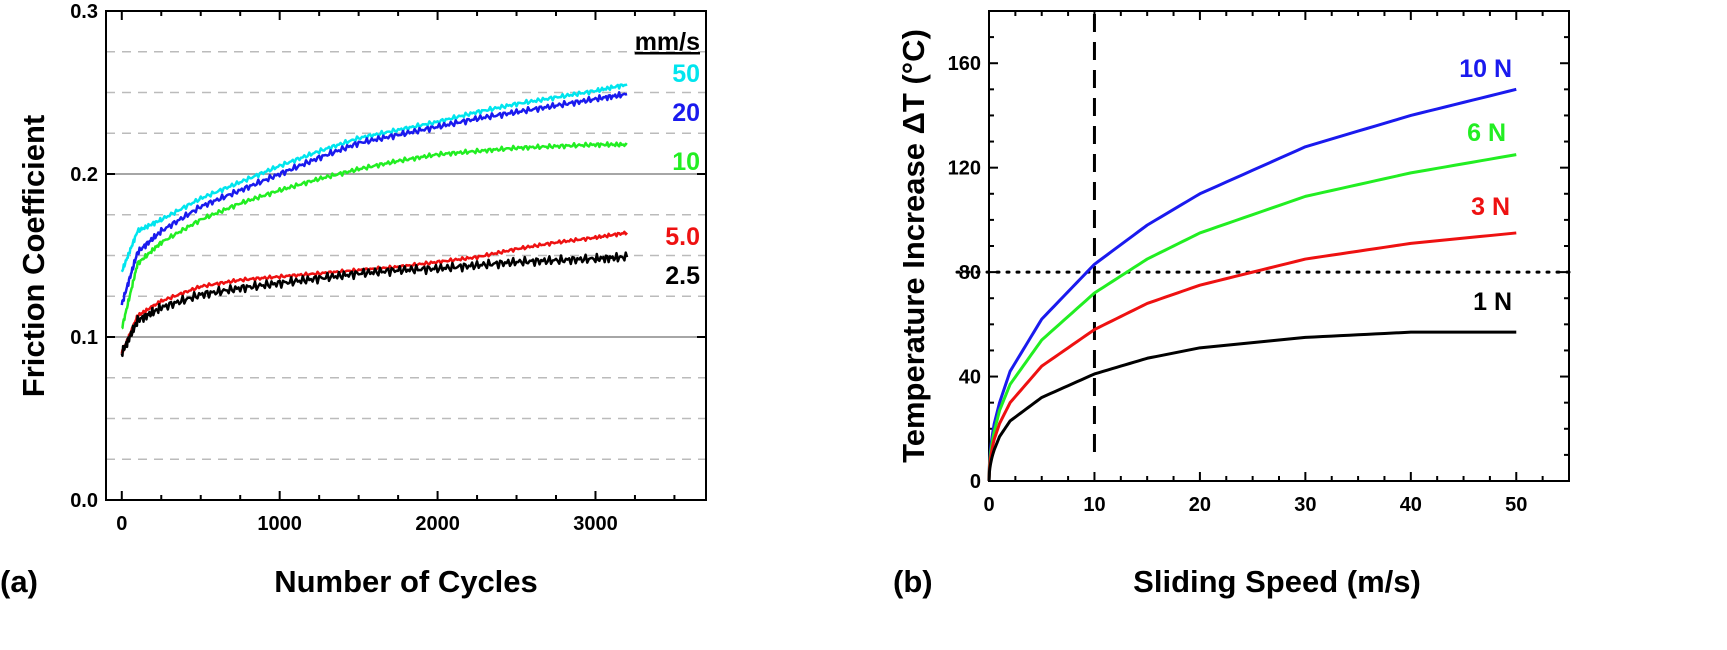 The image size is (1727, 650). Describe the element at coordinates (19, 581) in the screenshot. I see `panel-a-label: (a)` at that location.